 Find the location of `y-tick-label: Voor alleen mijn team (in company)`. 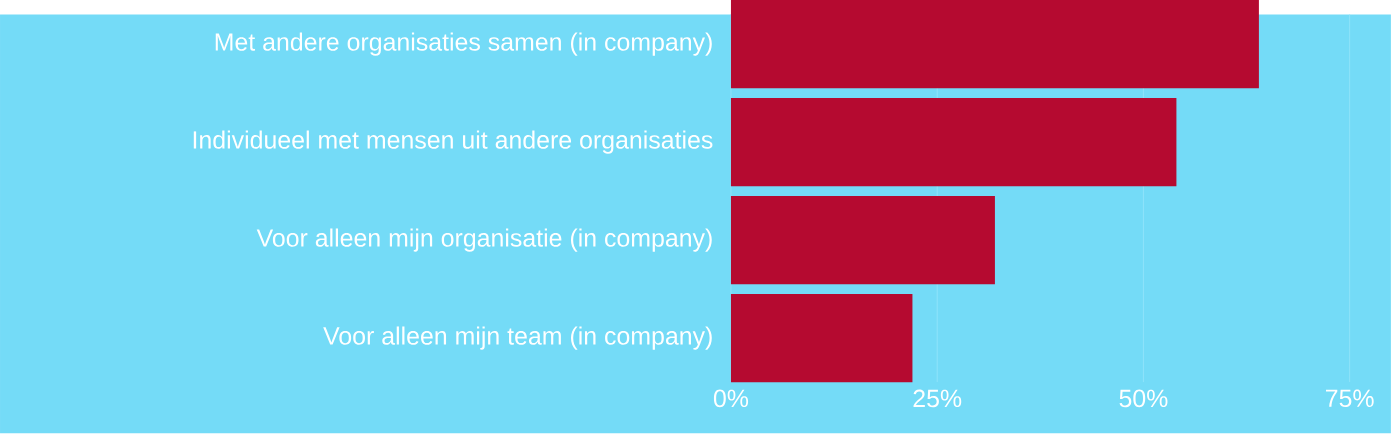

y-tick-label: Voor alleen mijn team (in company) is located at coordinates (517, 338).